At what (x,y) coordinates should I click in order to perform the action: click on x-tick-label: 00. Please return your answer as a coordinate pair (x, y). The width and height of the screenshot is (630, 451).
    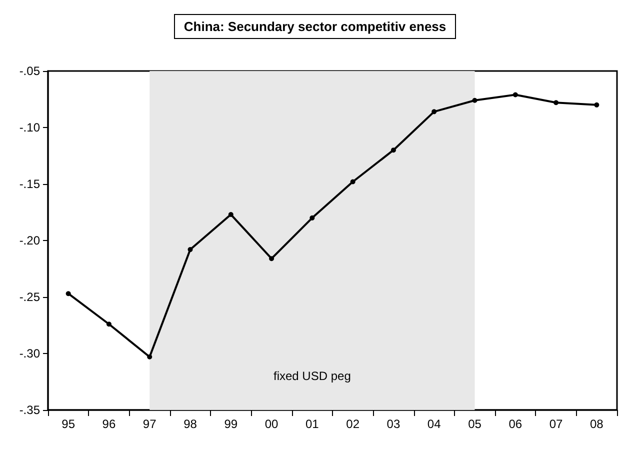
    Looking at the image, I should click on (271, 424).